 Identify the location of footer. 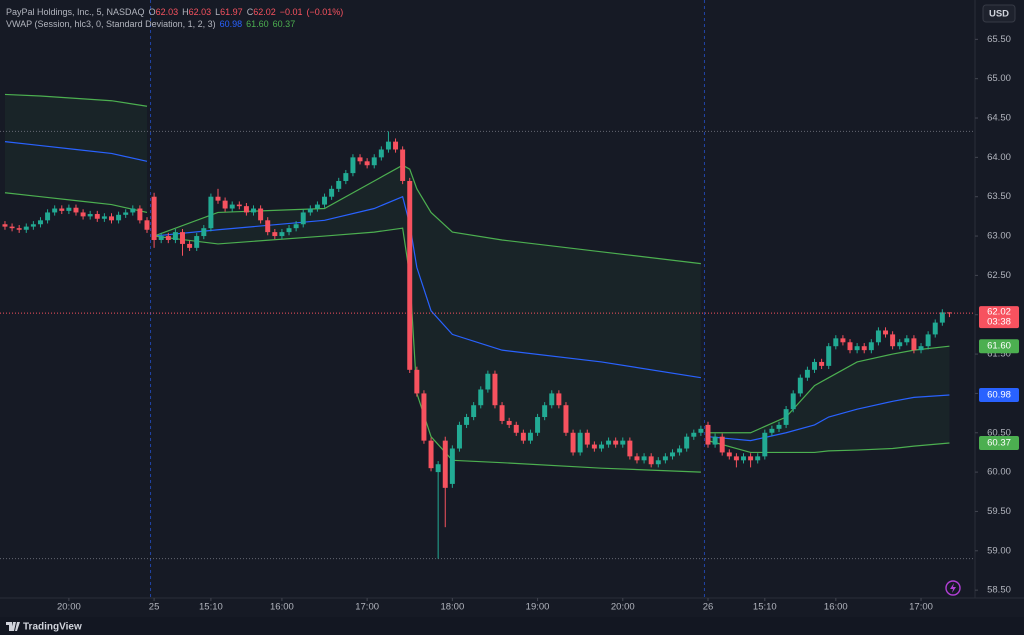
(512, 626).